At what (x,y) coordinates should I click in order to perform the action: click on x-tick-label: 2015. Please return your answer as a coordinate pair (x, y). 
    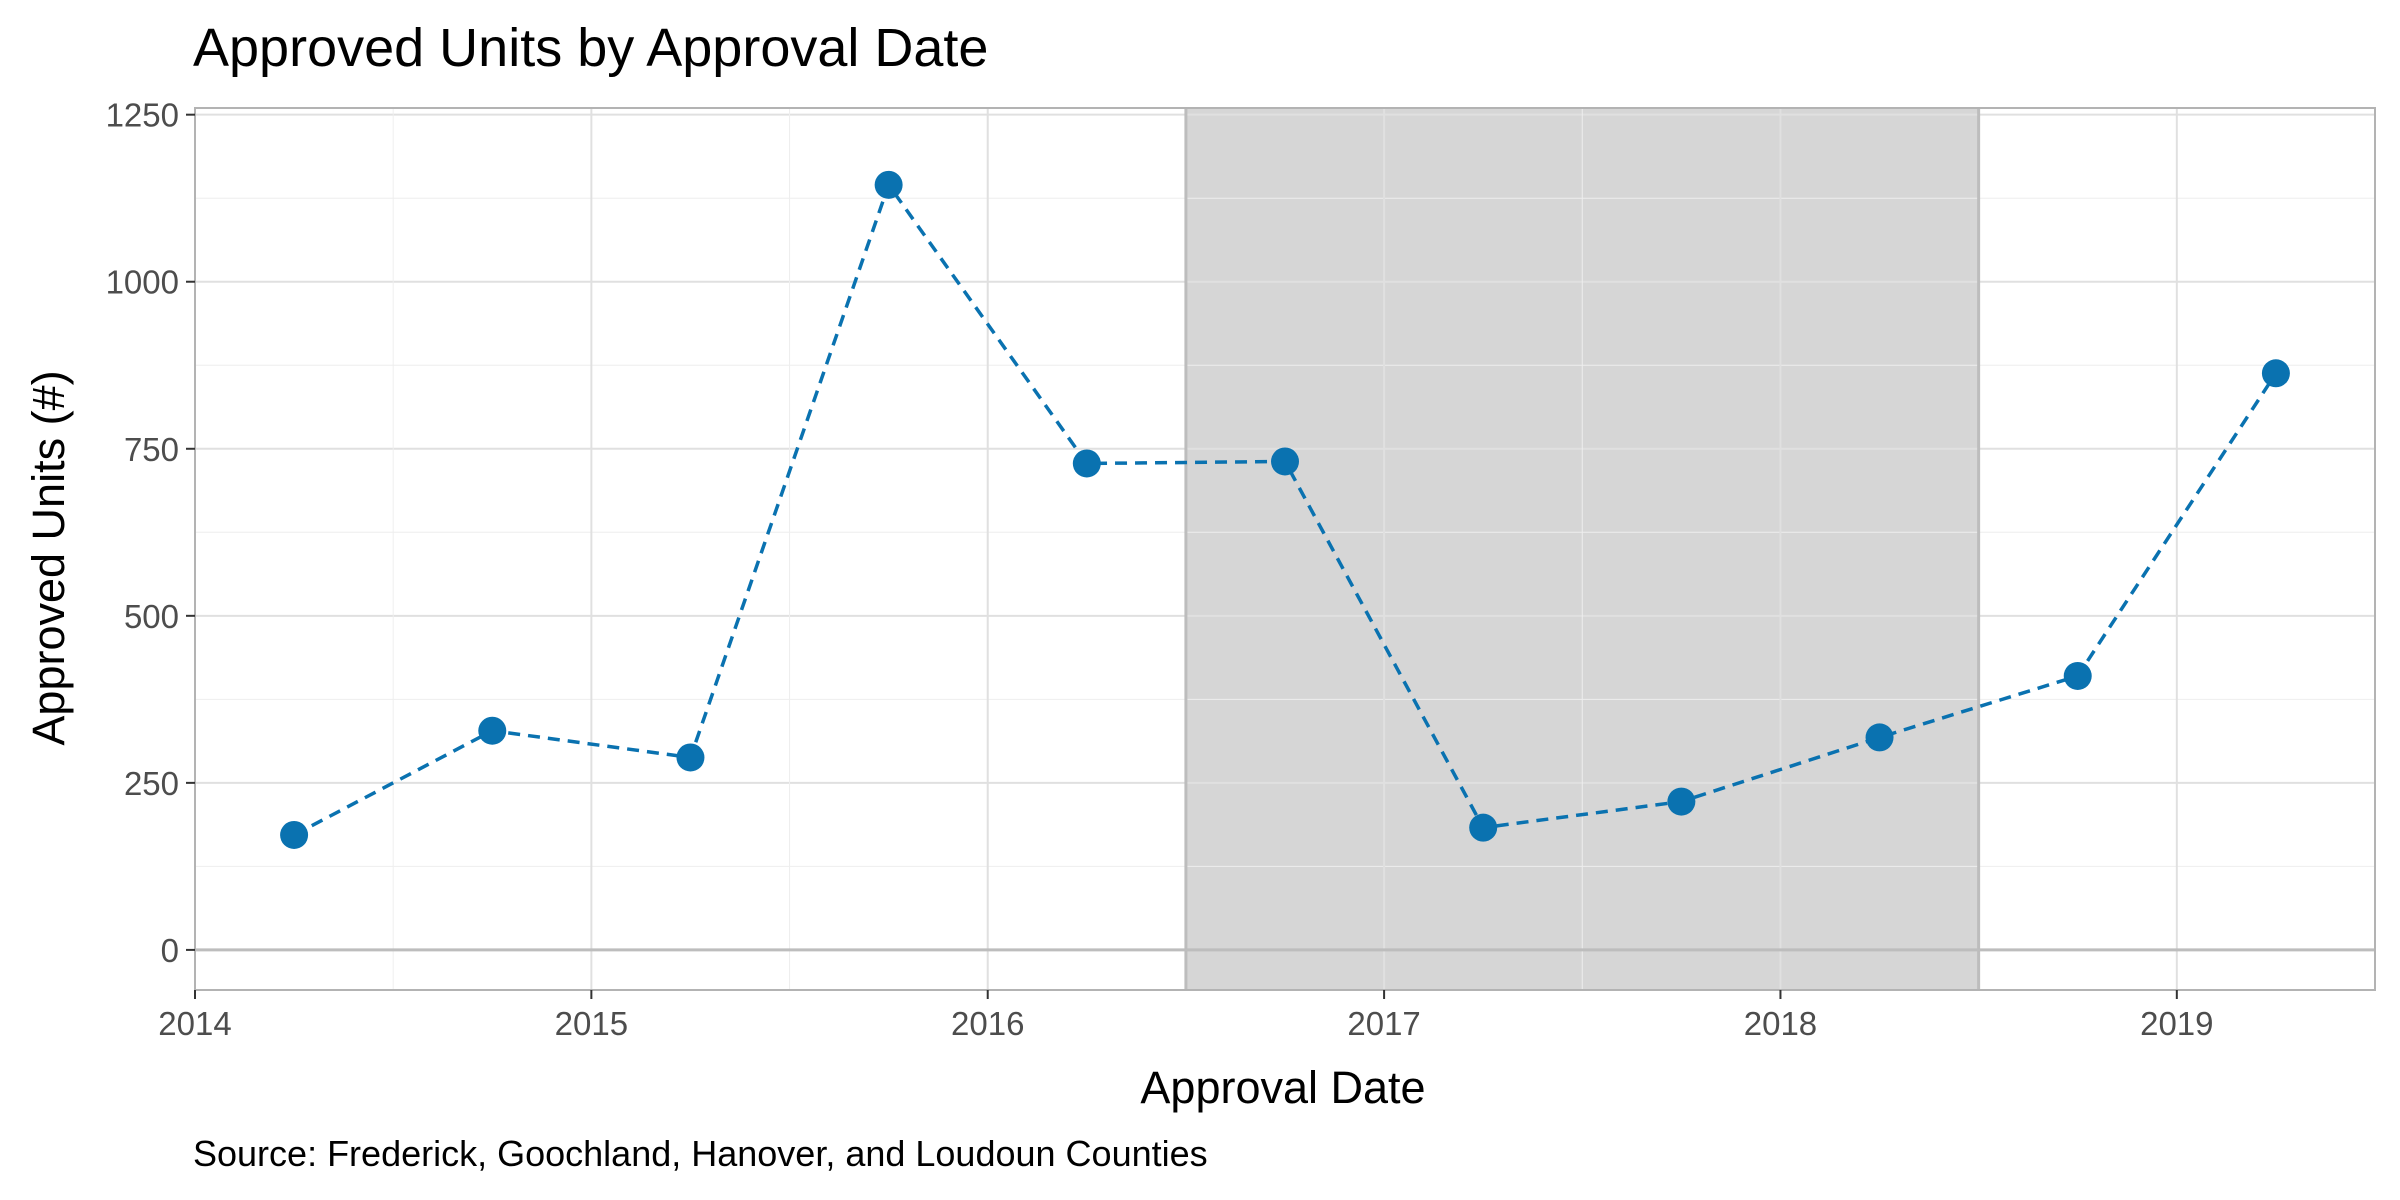
    Looking at the image, I should click on (591, 1023).